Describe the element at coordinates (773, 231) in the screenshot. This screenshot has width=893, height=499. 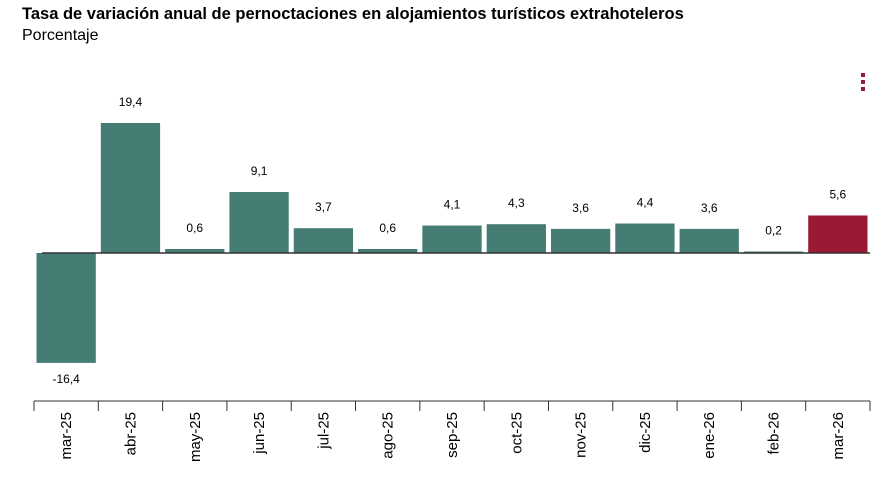
I see `data-label-feb-26: 0,2` at that location.